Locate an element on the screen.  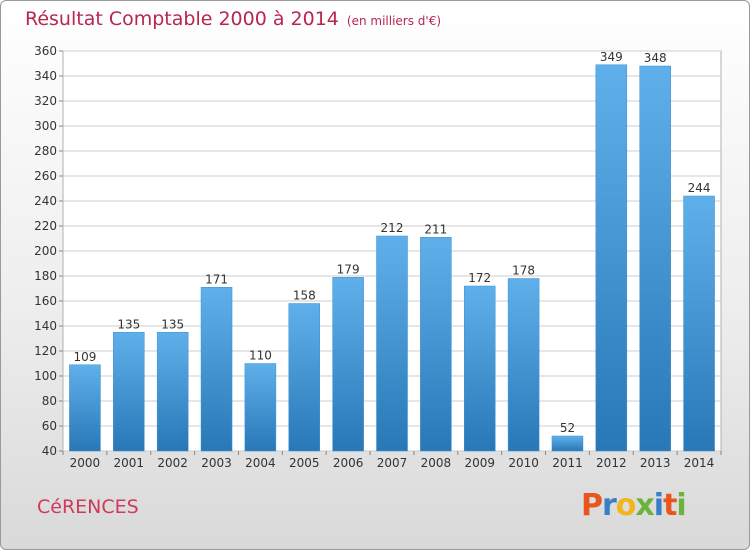
logo-letter: r is located at coordinates (609, 505).